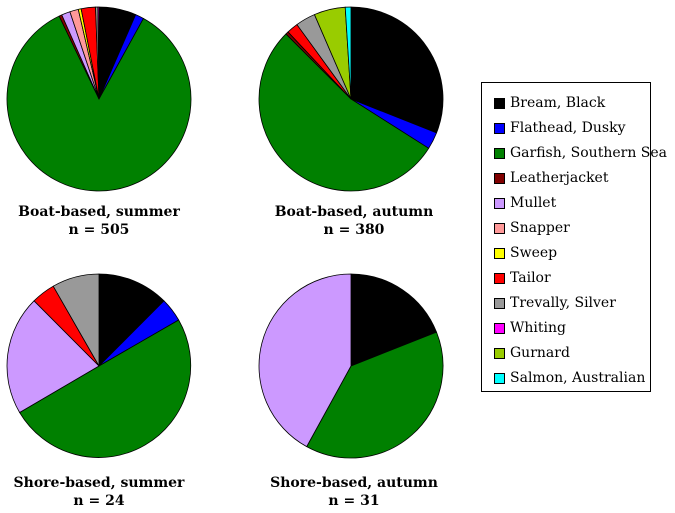 This screenshot has width=675, height=513. I want to click on caption-shore-autumn: Shore-based, autumn n = 31, so click(354, 492).